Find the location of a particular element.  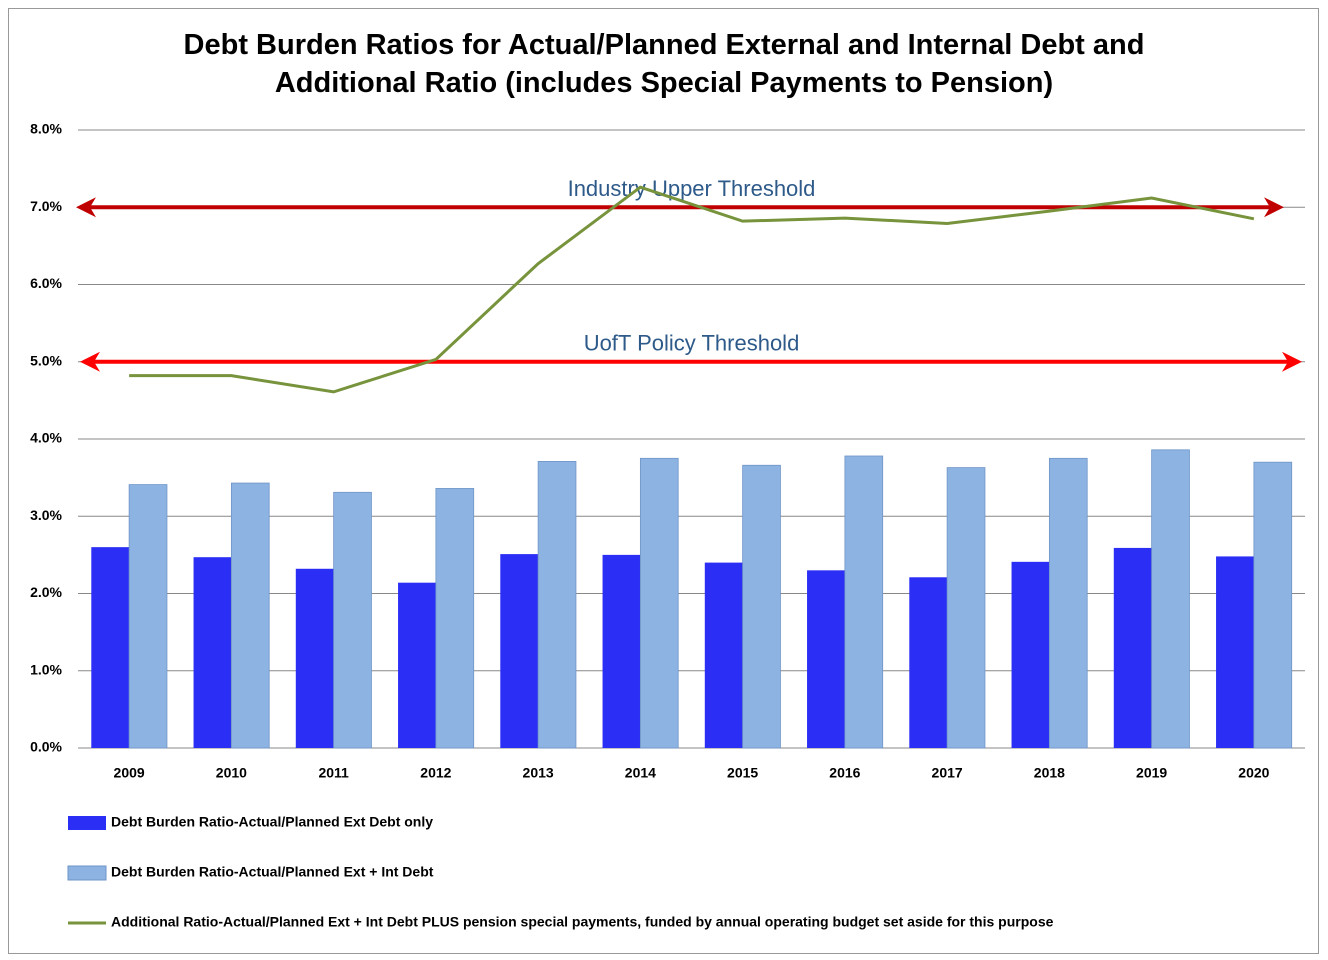

y-tick-label: 0.0% is located at coordinates (46, 747).